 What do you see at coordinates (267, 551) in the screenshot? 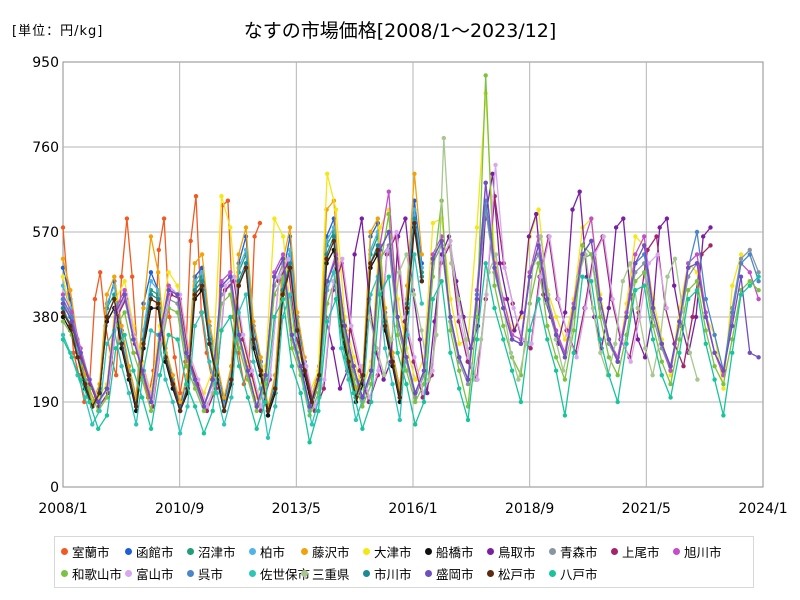
I see `legend-item: 柏市` at bounding box center [267, 551].